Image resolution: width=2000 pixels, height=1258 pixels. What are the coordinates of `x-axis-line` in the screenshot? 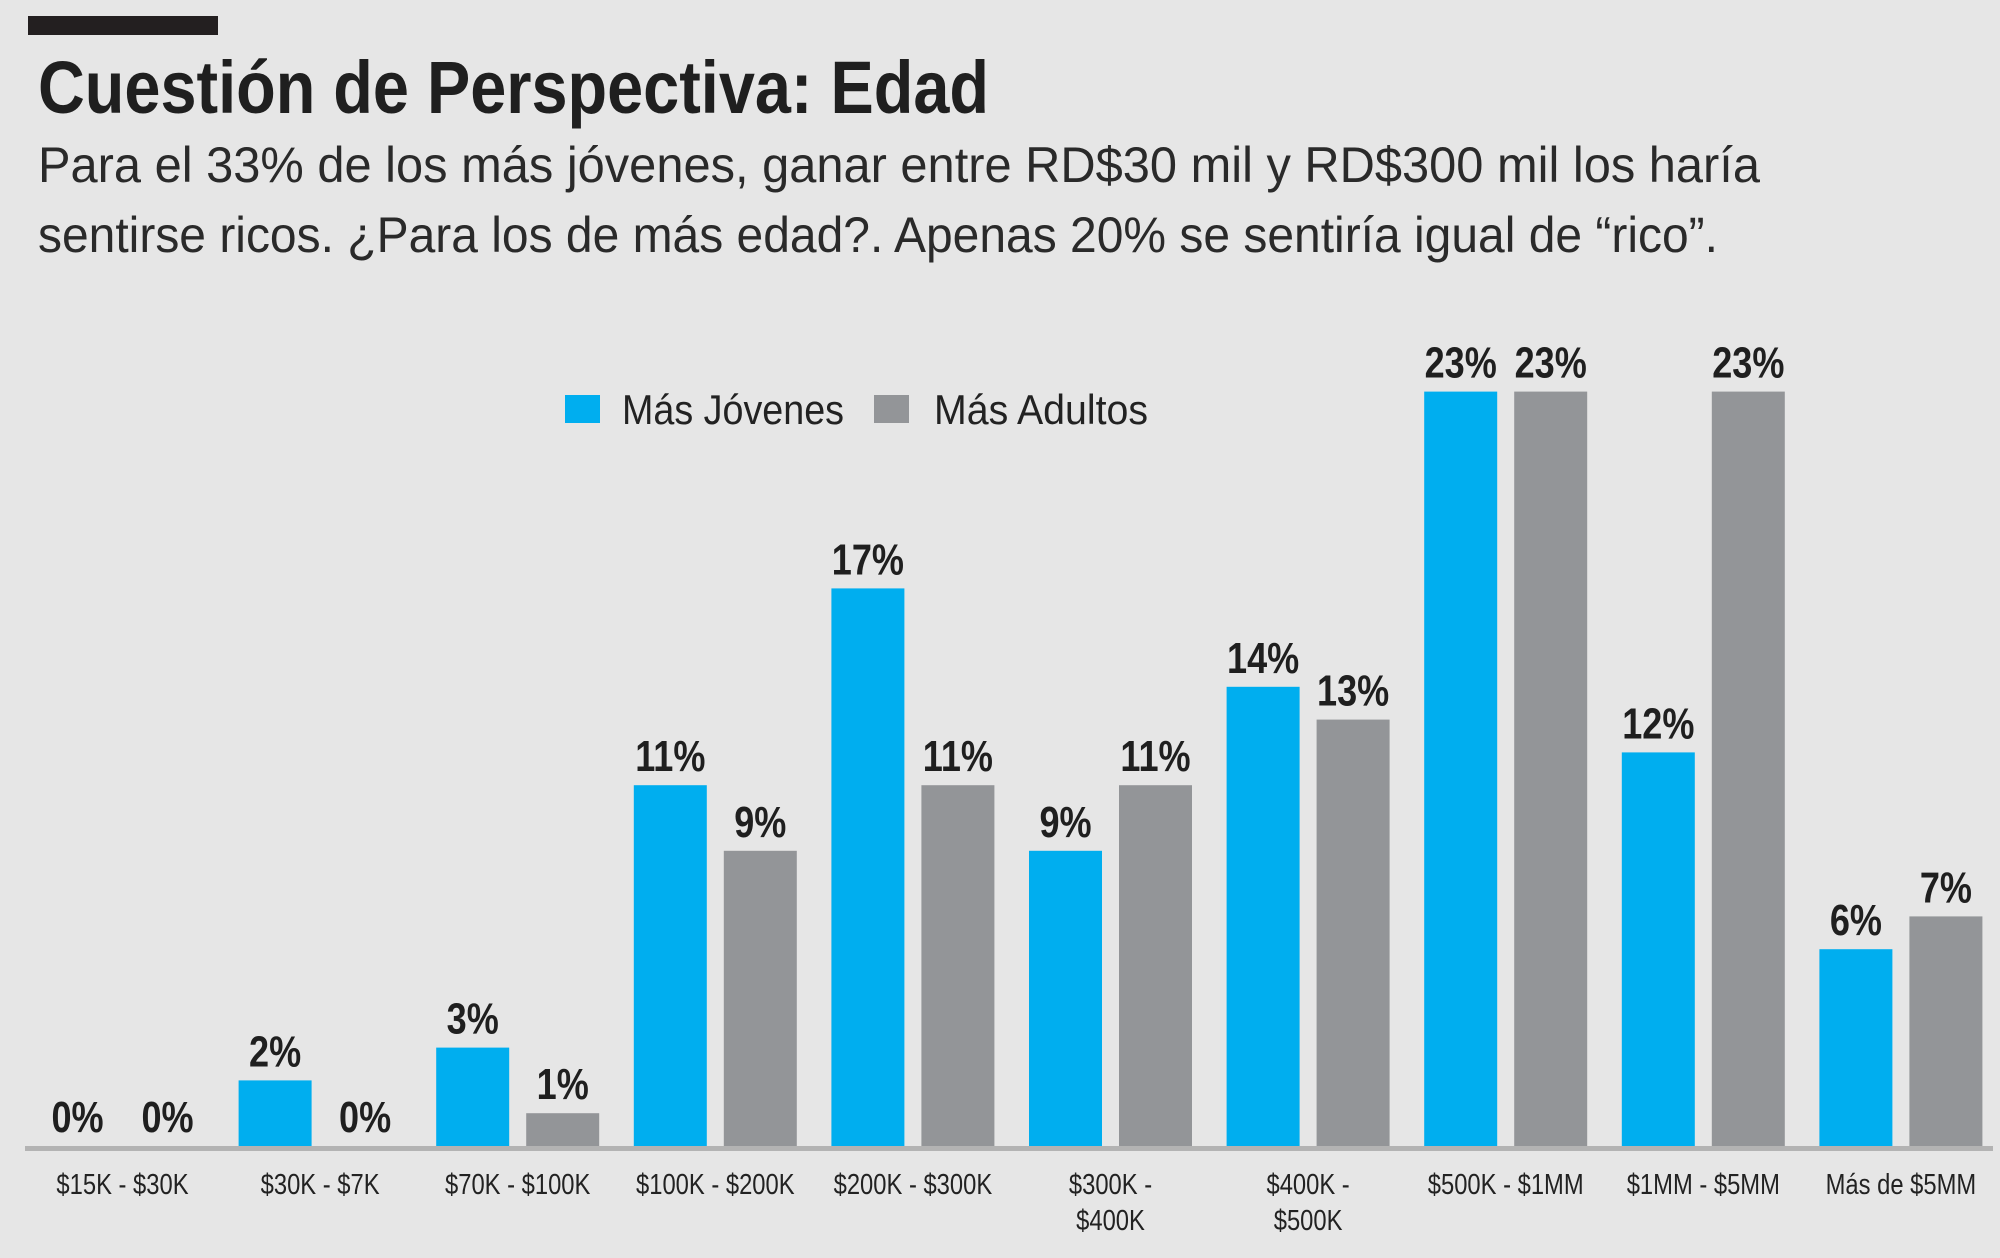 It's located at (1009, 1148).